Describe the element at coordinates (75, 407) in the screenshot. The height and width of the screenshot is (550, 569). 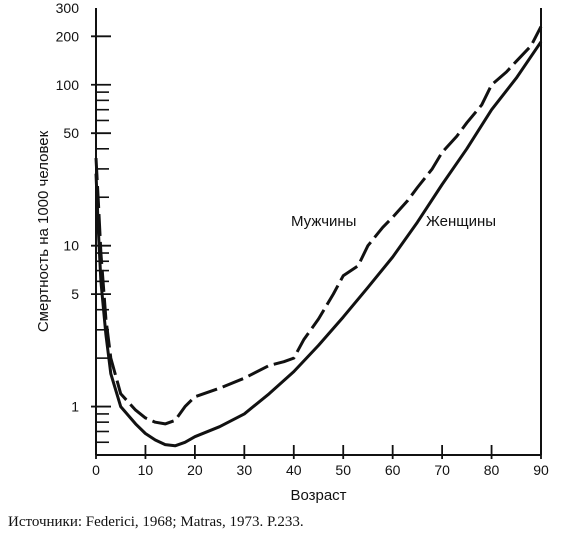
I see `y-tick-label: 1` at that location.